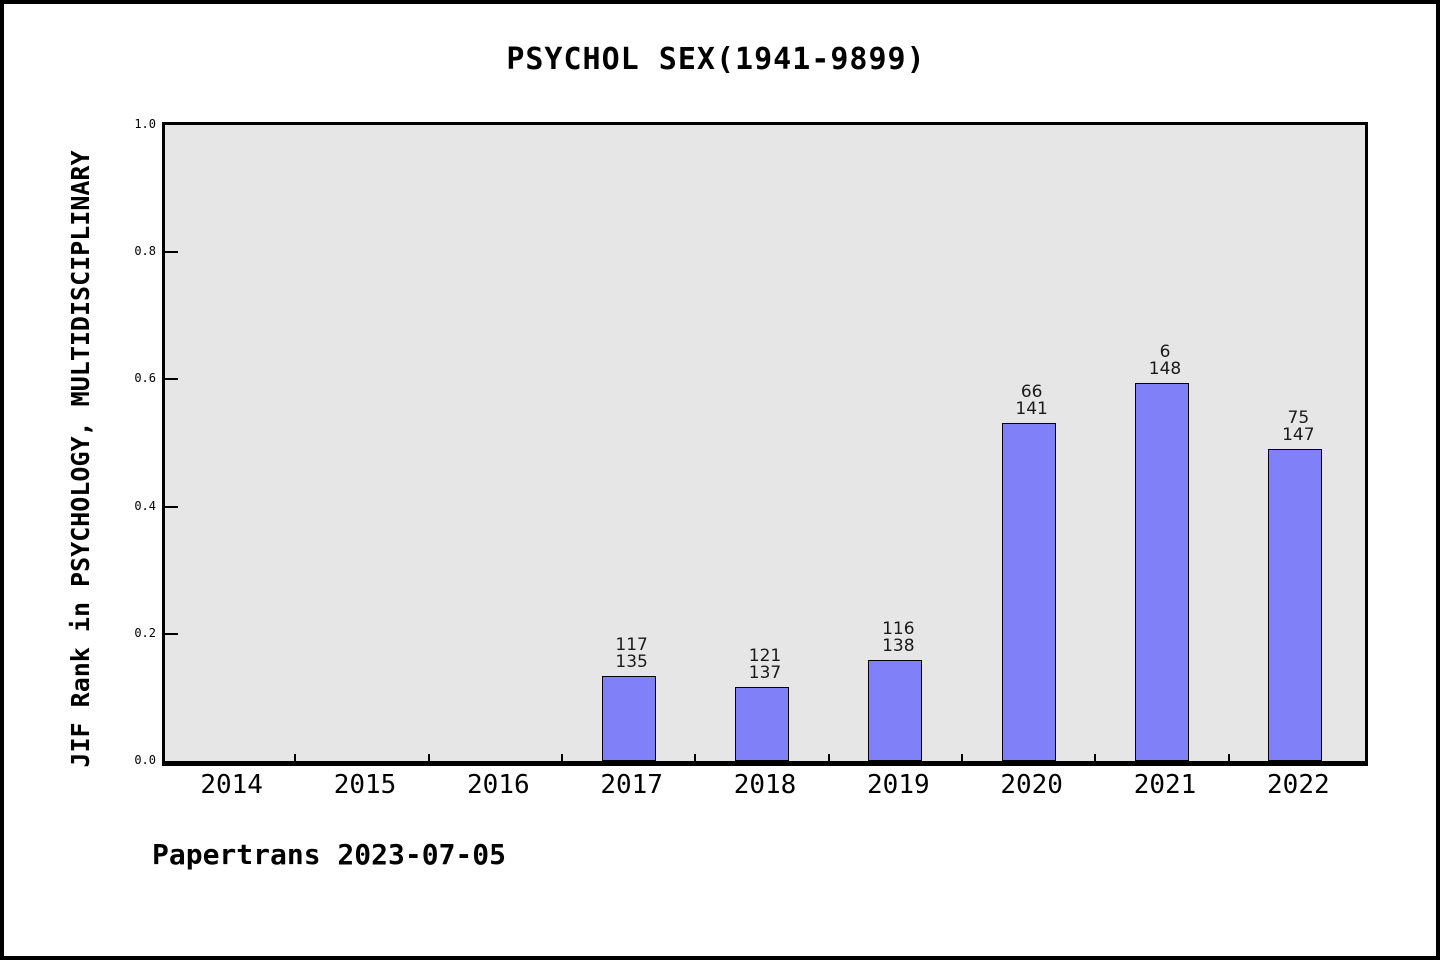  I want to click on bar-2020, so click(1028, 591).